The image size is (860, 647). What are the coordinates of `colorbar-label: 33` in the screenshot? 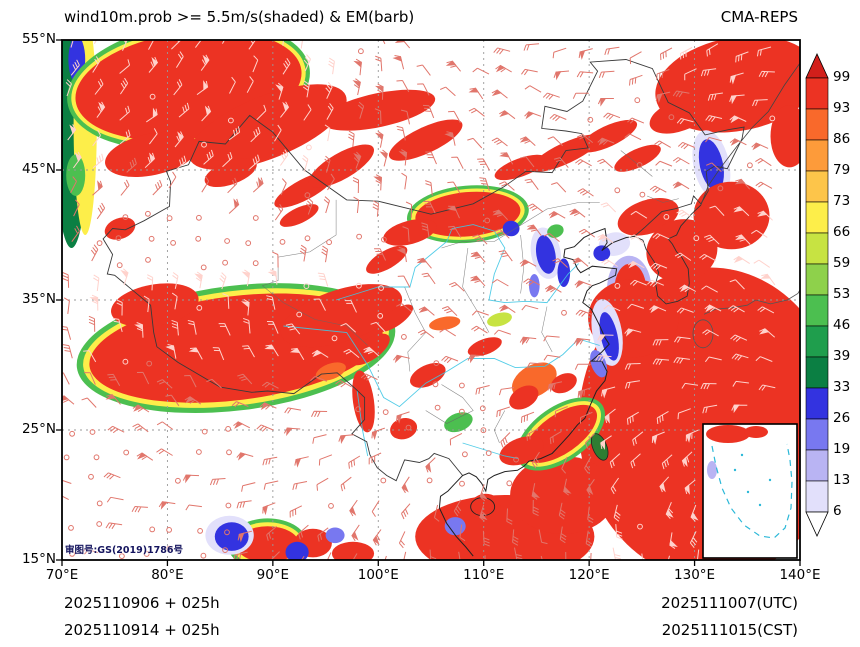 It's located at (842, 387).